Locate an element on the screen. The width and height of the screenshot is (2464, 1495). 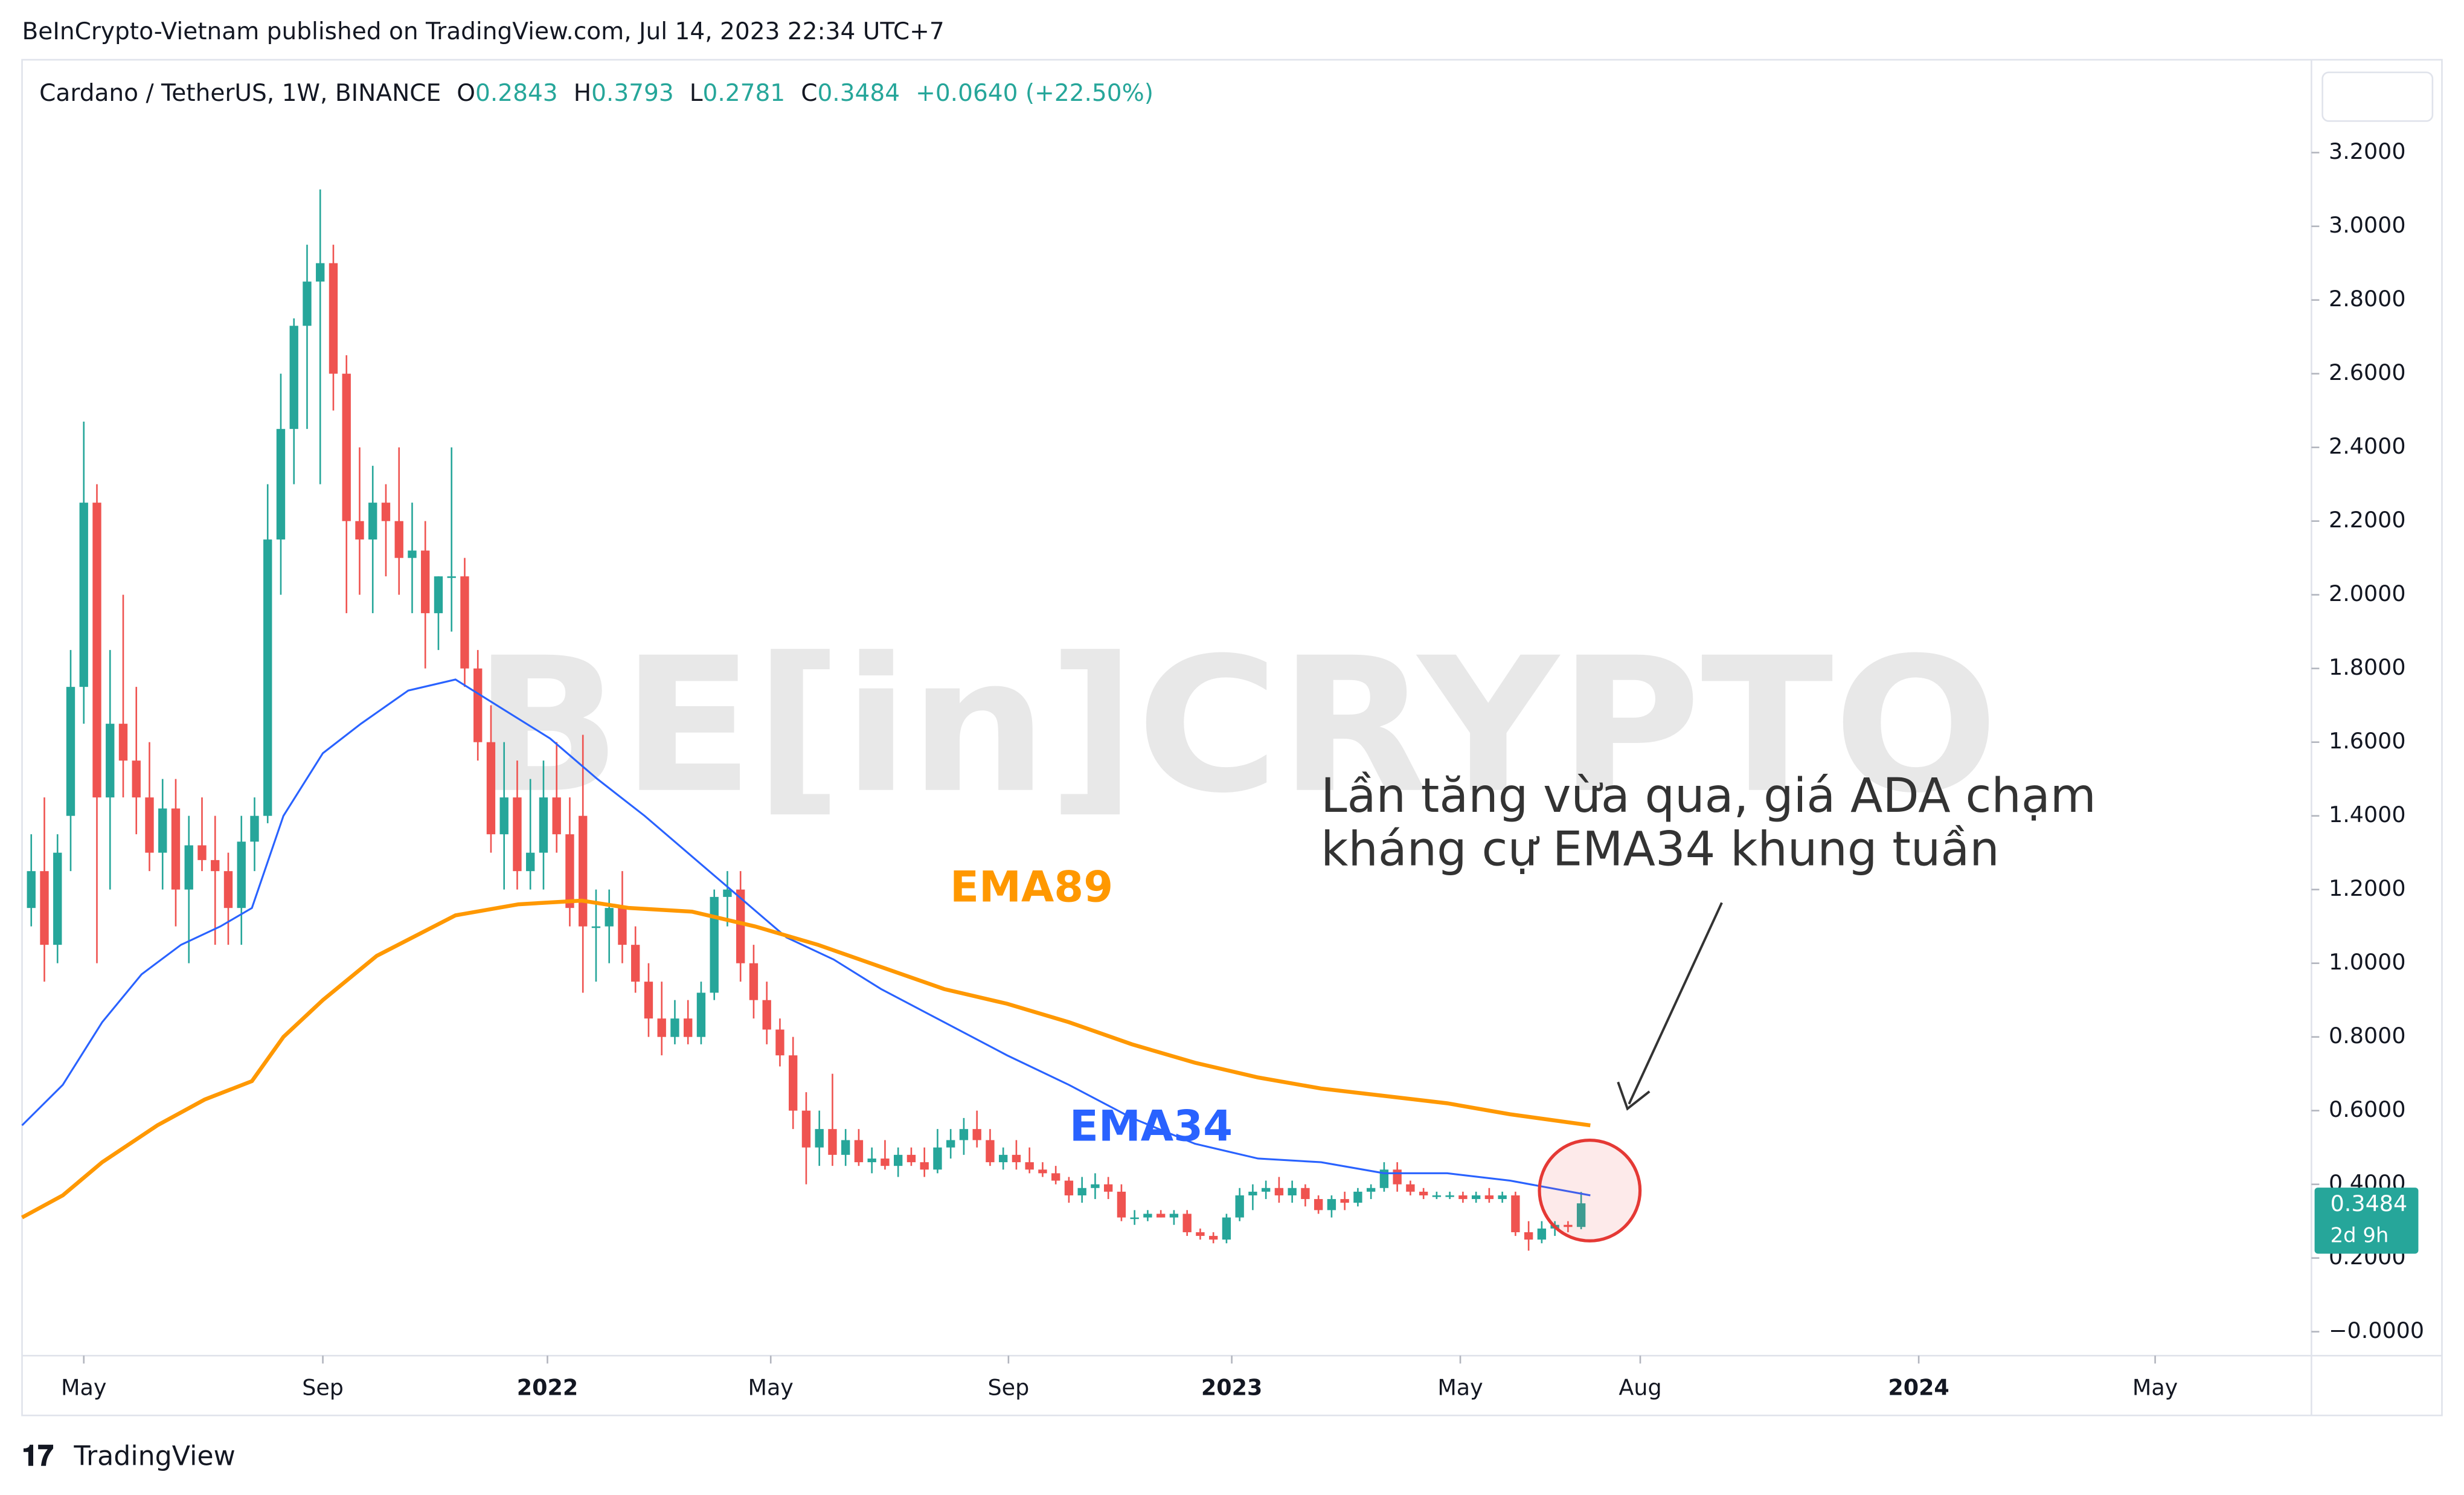
y-tick-label: 0.6000 is located at coordinates (2367, 1109).